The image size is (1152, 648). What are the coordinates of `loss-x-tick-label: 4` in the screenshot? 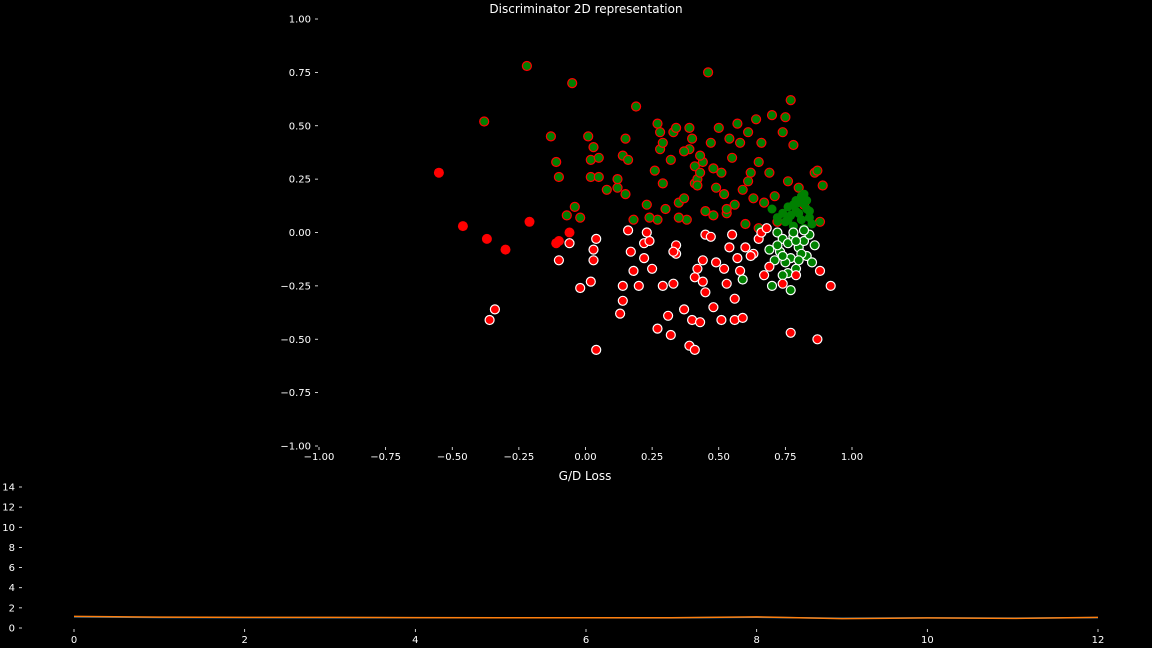 It's located at (415, 640).